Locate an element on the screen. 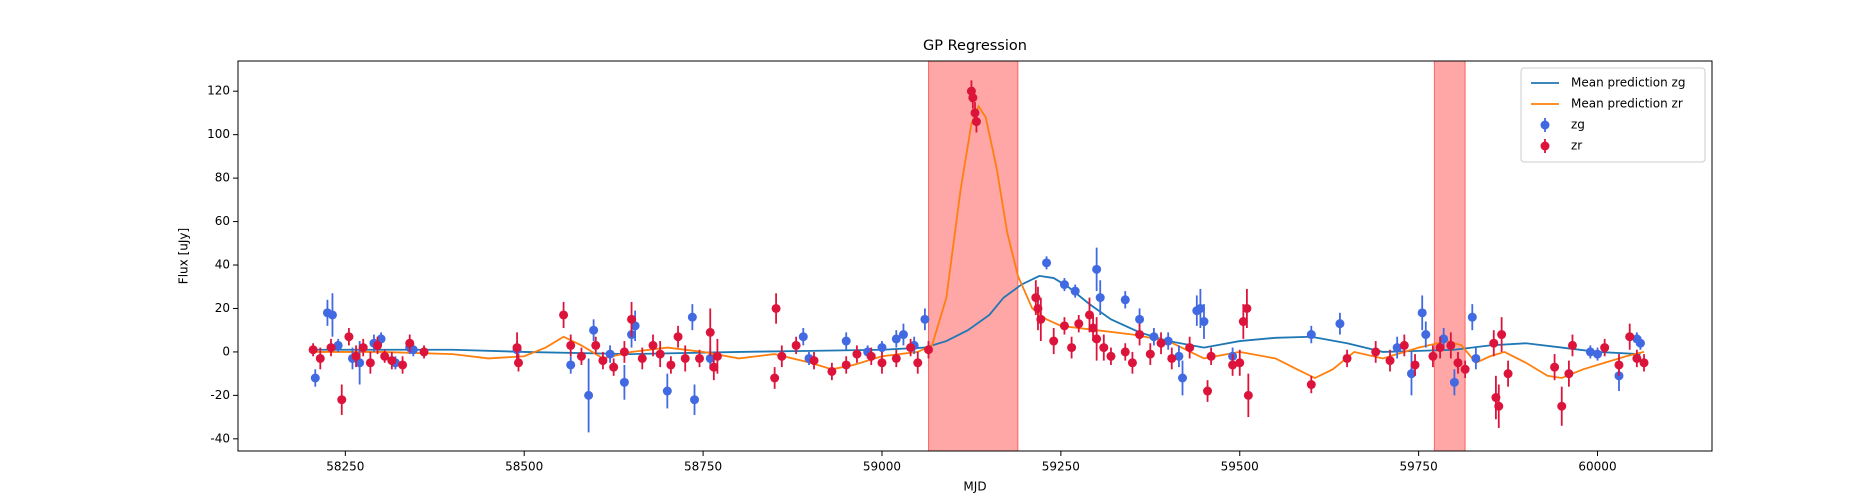  legend-marker is located at coordinates (1545, 125).